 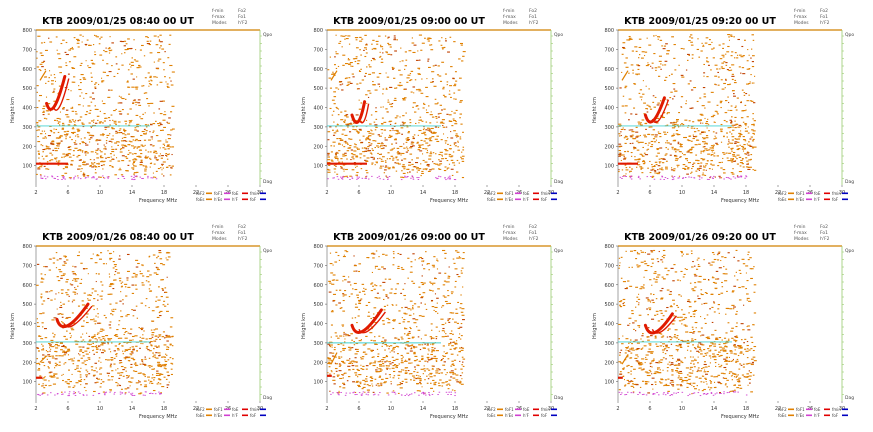 What do you see at coordinates (318, 31) in the screenshot?
I see `y-tick-label: 800` at bounding box center [318, 31].